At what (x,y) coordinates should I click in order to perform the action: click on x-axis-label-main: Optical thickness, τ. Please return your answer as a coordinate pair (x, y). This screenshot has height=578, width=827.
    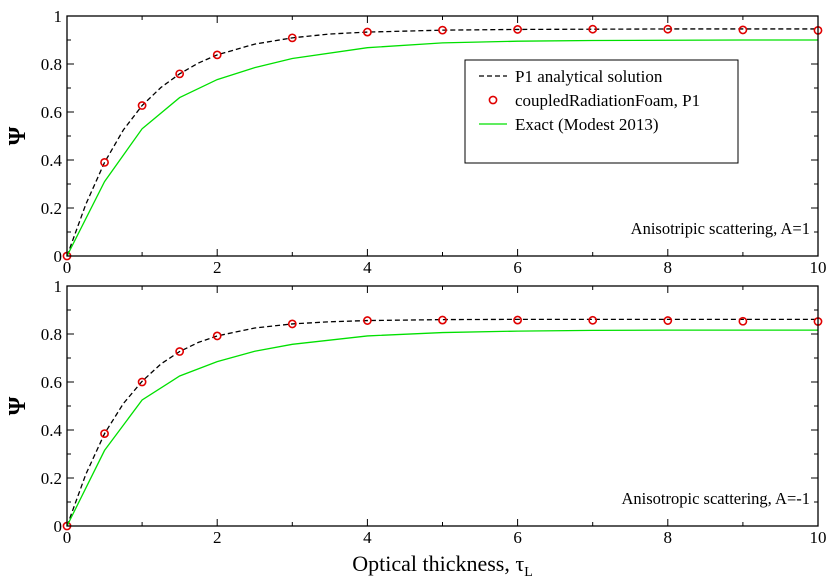
    Looking at the image, I should click on (438, 563).